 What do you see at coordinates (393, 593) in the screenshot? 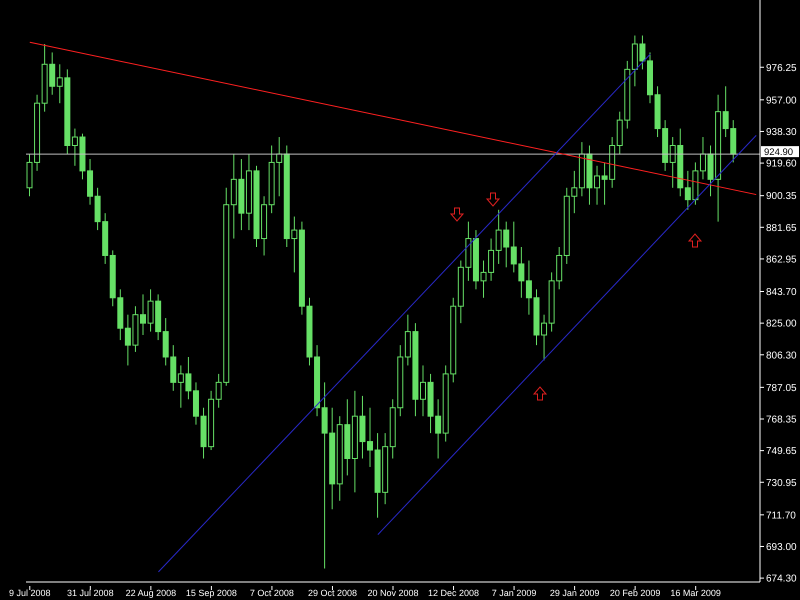
I see `x-tick-label: 20 Nov 2008` at bounding box center [393, 593].